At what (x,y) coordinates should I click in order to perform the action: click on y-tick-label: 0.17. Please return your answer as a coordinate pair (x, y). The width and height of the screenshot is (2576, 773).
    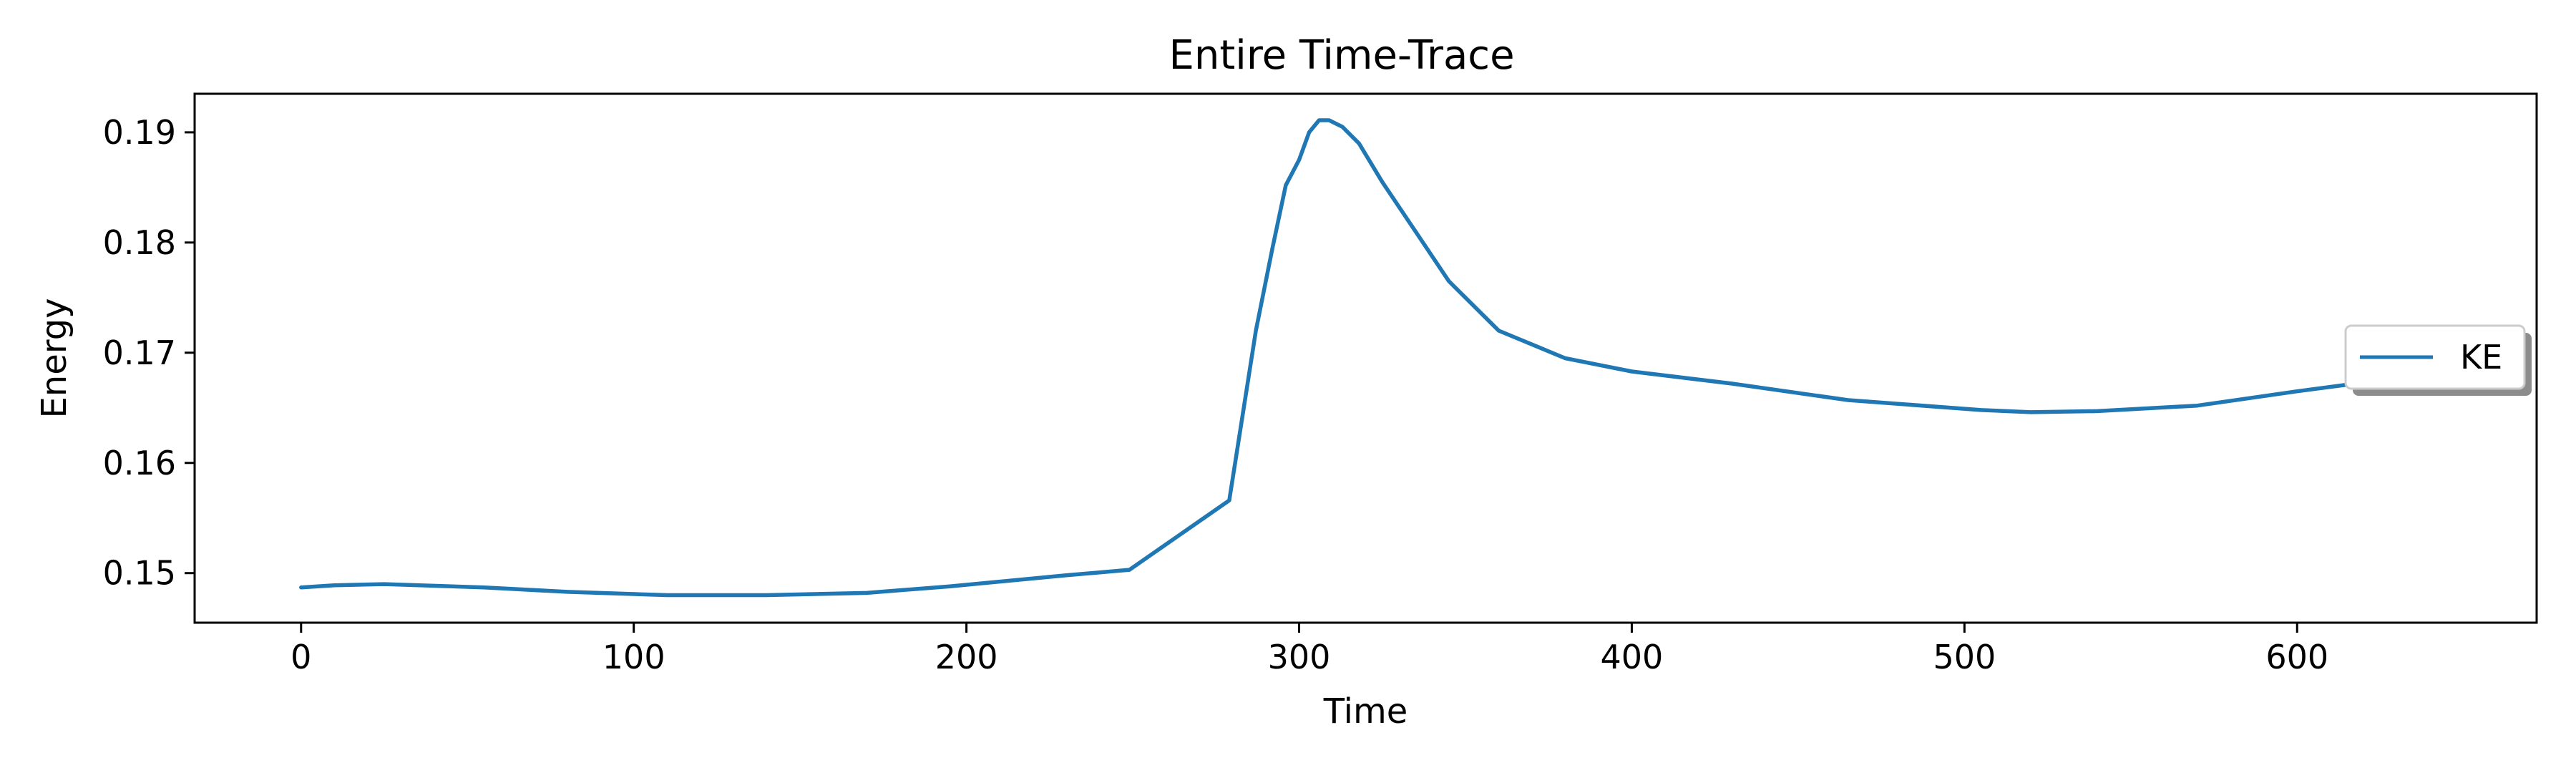
    Looking at the image, I should click on (139, 353).